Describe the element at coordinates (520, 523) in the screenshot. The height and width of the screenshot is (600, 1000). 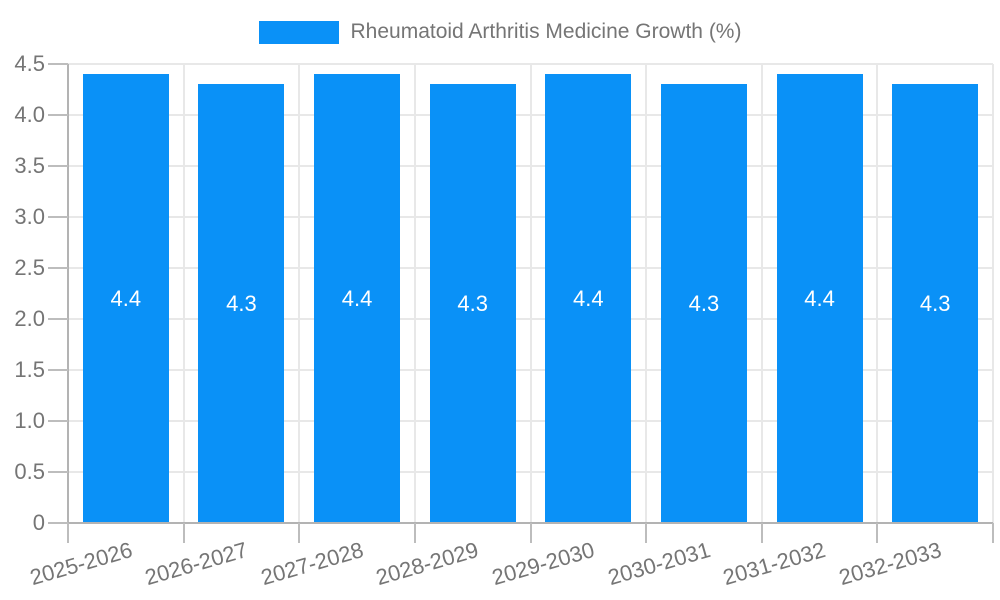
I see `x-axis-line` at that location.